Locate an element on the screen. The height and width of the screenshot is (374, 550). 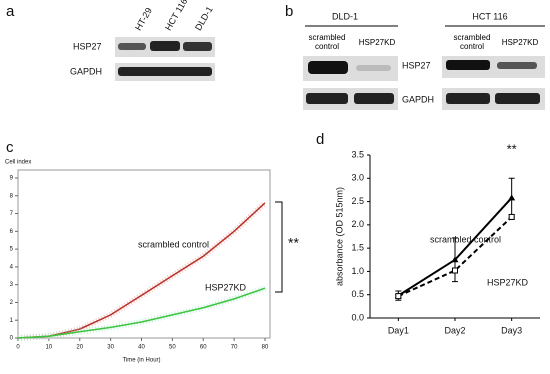
x-tick-label: Day2 is located at coordinates (454, 330).